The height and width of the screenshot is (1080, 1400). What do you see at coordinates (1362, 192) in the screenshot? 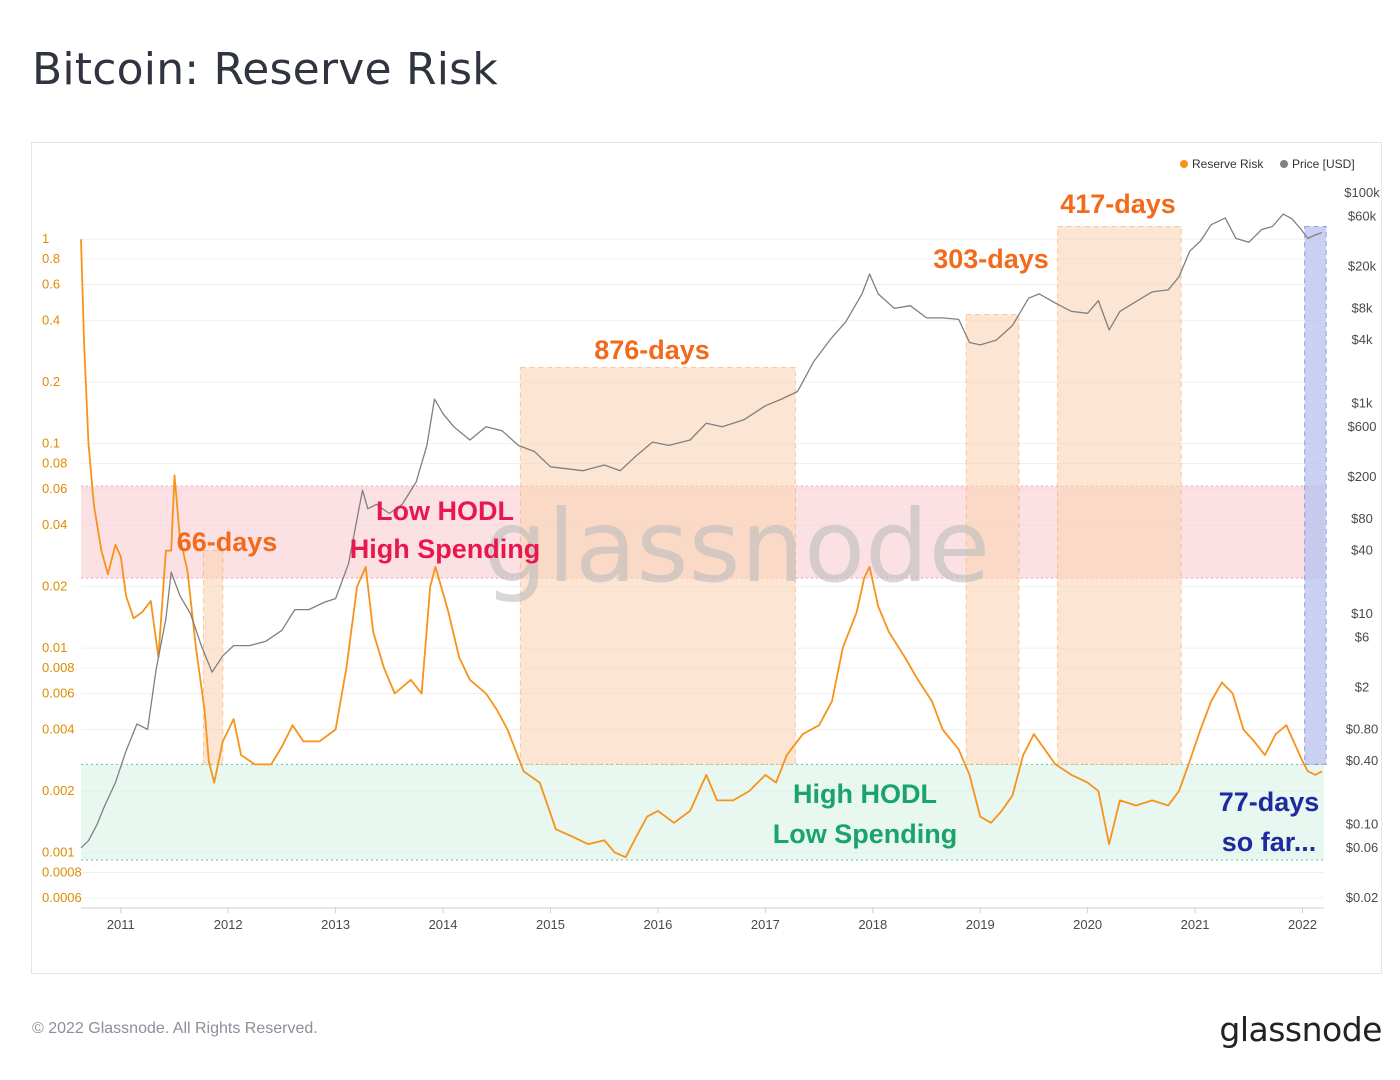
I see `y-right-tick-label: $100k` at bounding box center [1362, 192].